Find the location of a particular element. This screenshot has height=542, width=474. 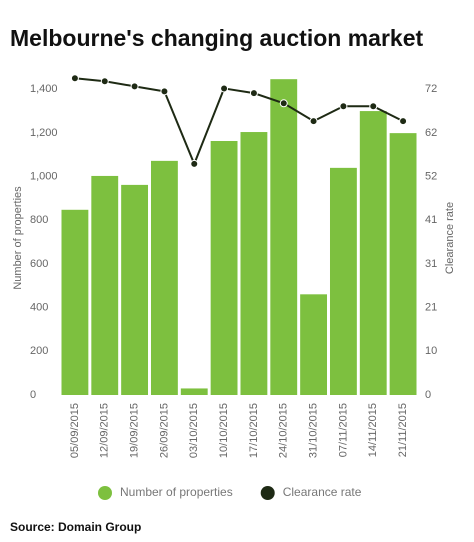

tick-label: 1,000 is located at coordinates (44, 176).